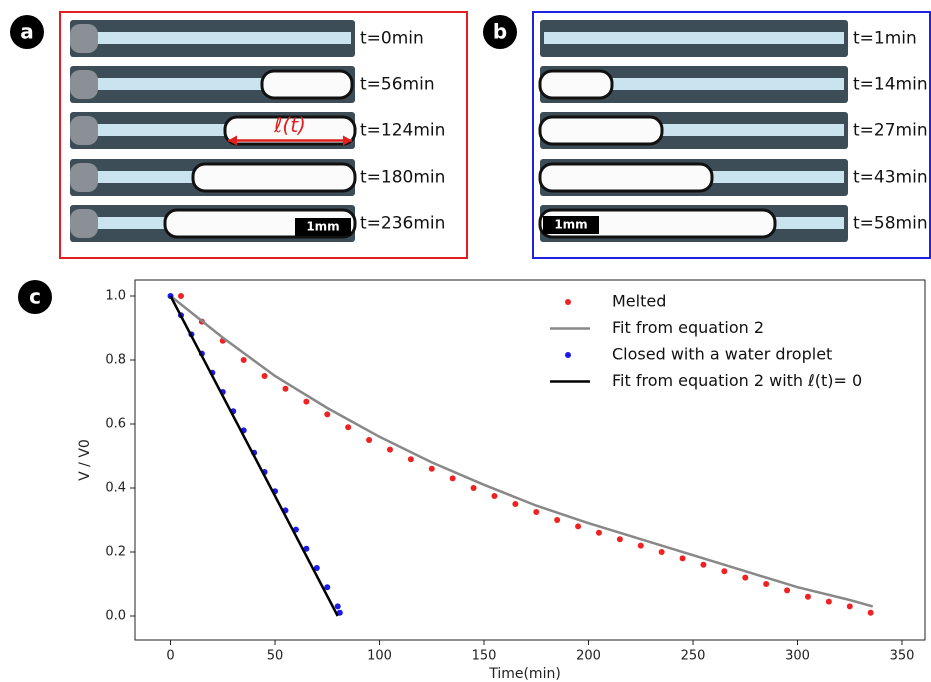 This screenshot has width=931, height=682. What do you see at coordinates (115, 424) in the screenshot?
I see `y-tick-label: 0.6` at bounding box center [115, 424].